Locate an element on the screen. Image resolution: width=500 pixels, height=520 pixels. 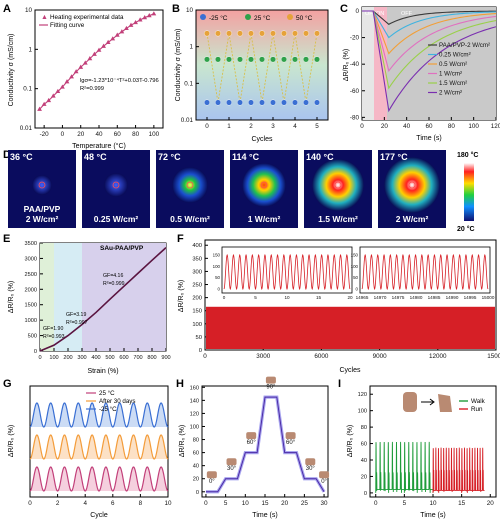
y-tick-label-b: 1 is located at coordinates (191, 47).